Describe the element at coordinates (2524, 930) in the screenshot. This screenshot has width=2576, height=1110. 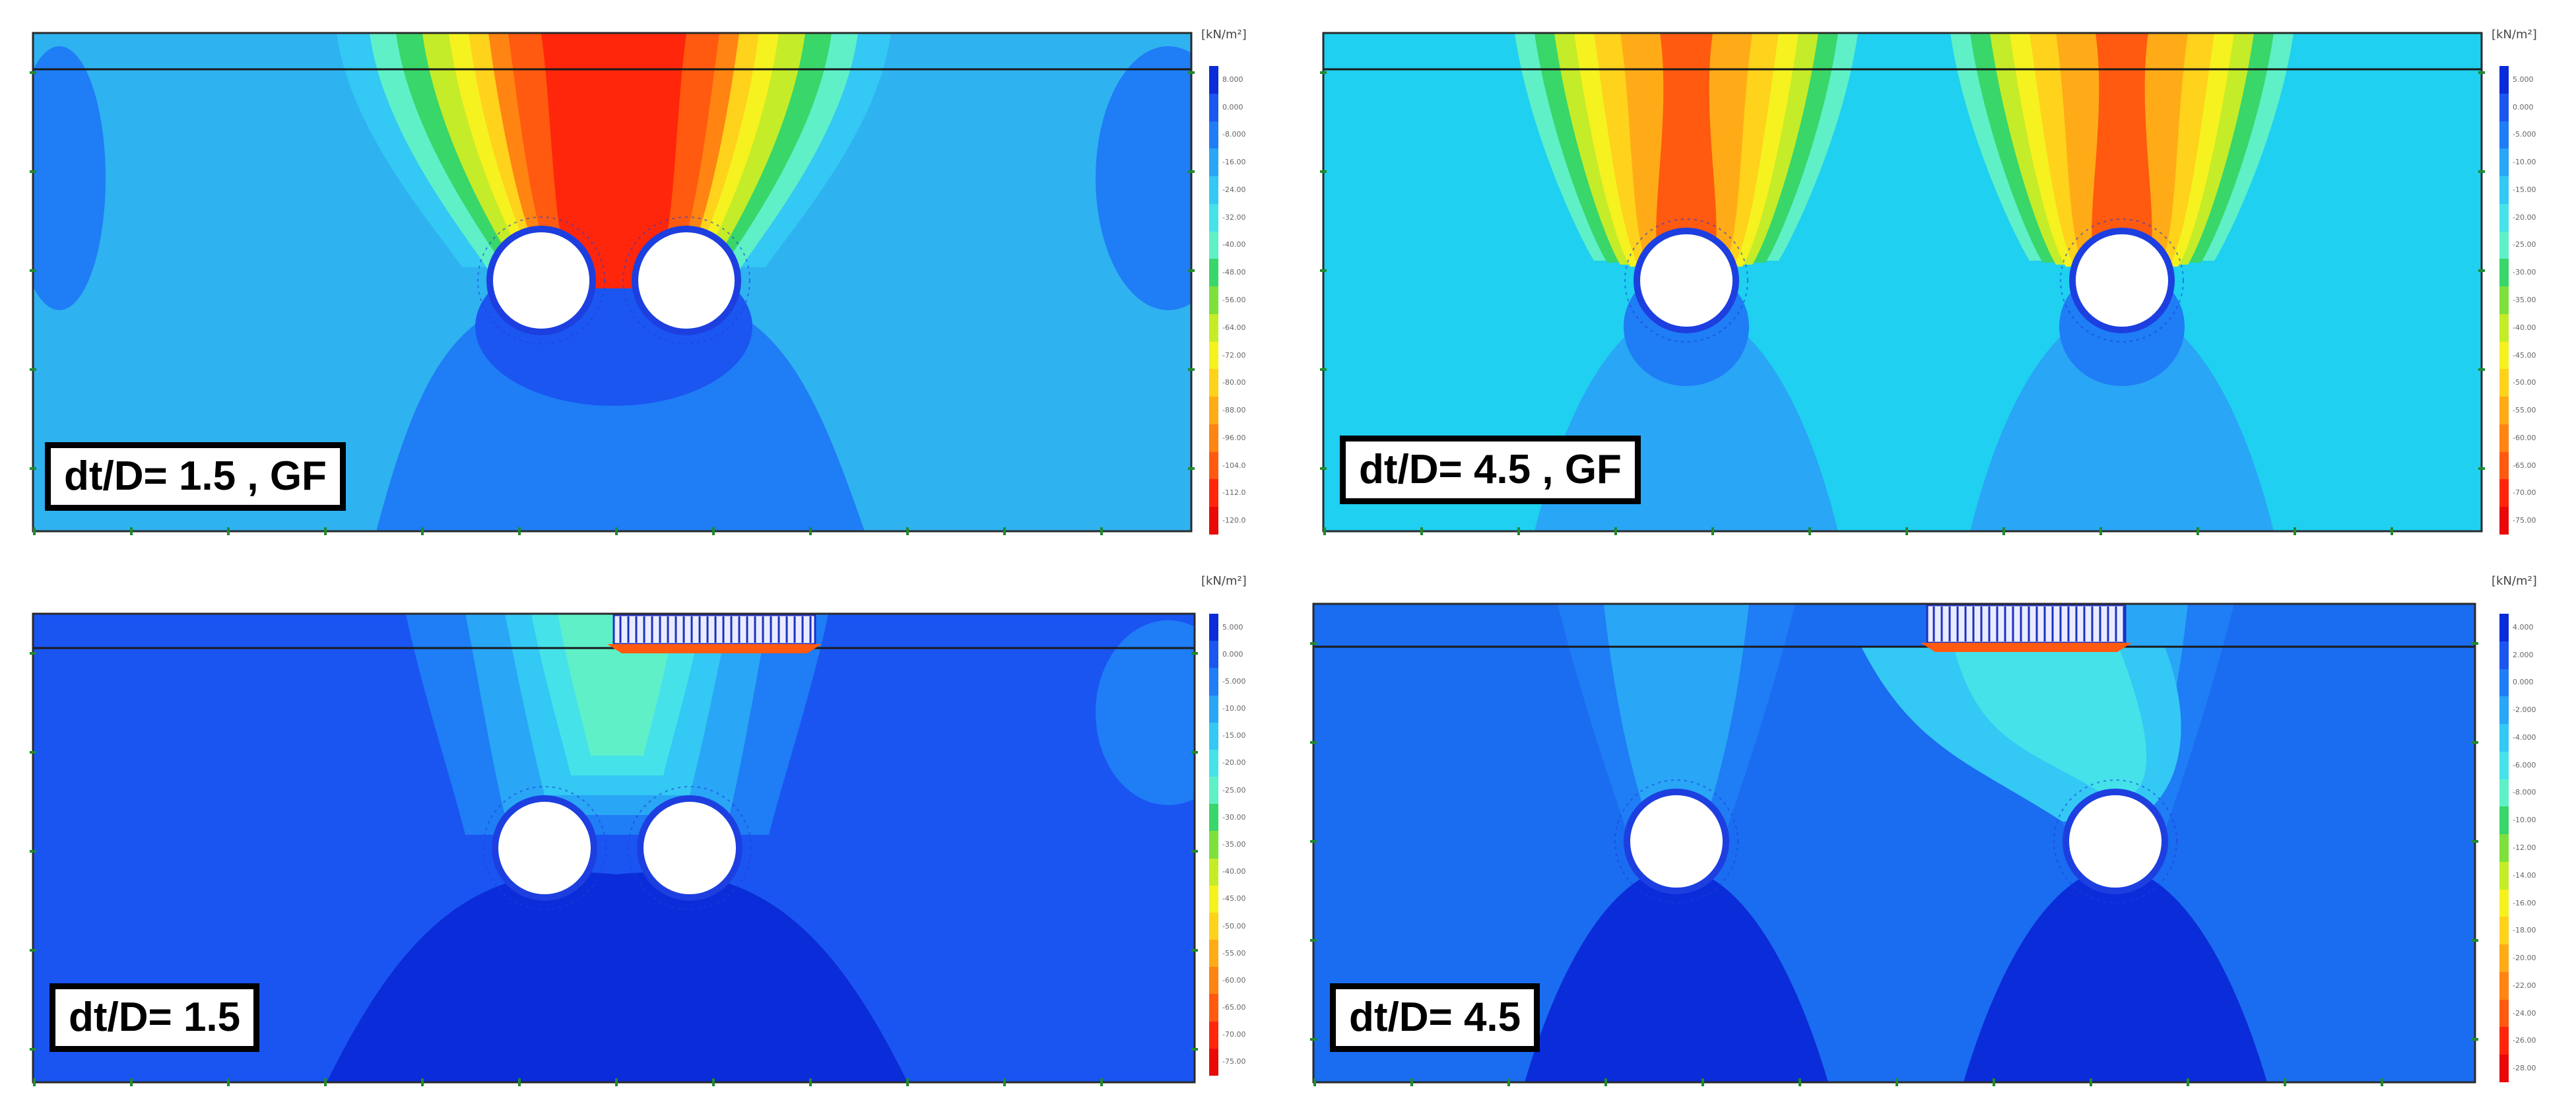
I see `legend-tick-label: -18.00` at that location.